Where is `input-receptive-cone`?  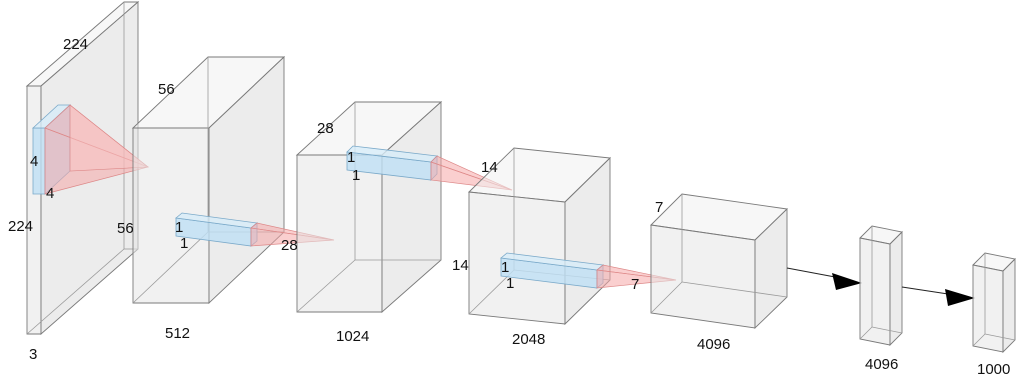
input-receptive-cone is located at coordinates (97, 149).